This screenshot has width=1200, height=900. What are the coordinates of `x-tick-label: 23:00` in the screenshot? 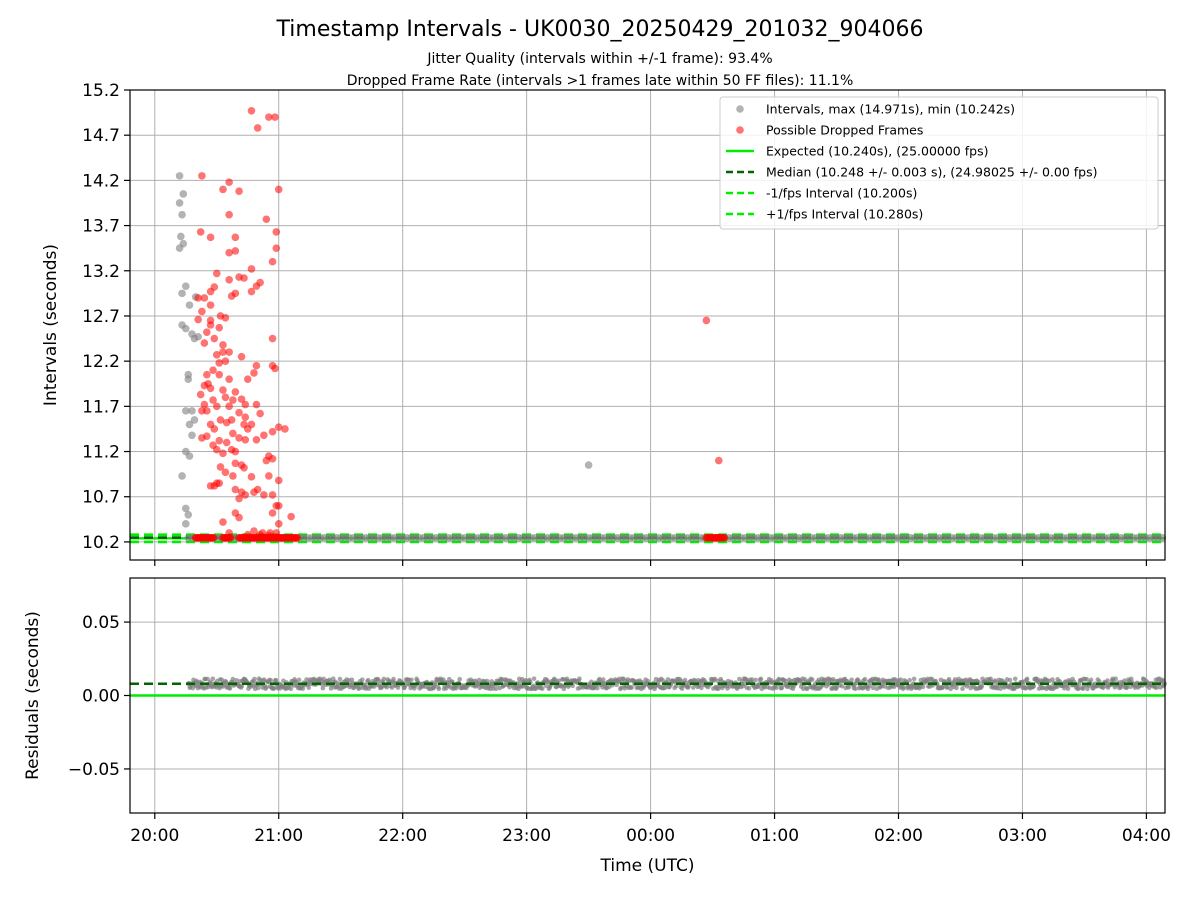 It's located at (526, 836).